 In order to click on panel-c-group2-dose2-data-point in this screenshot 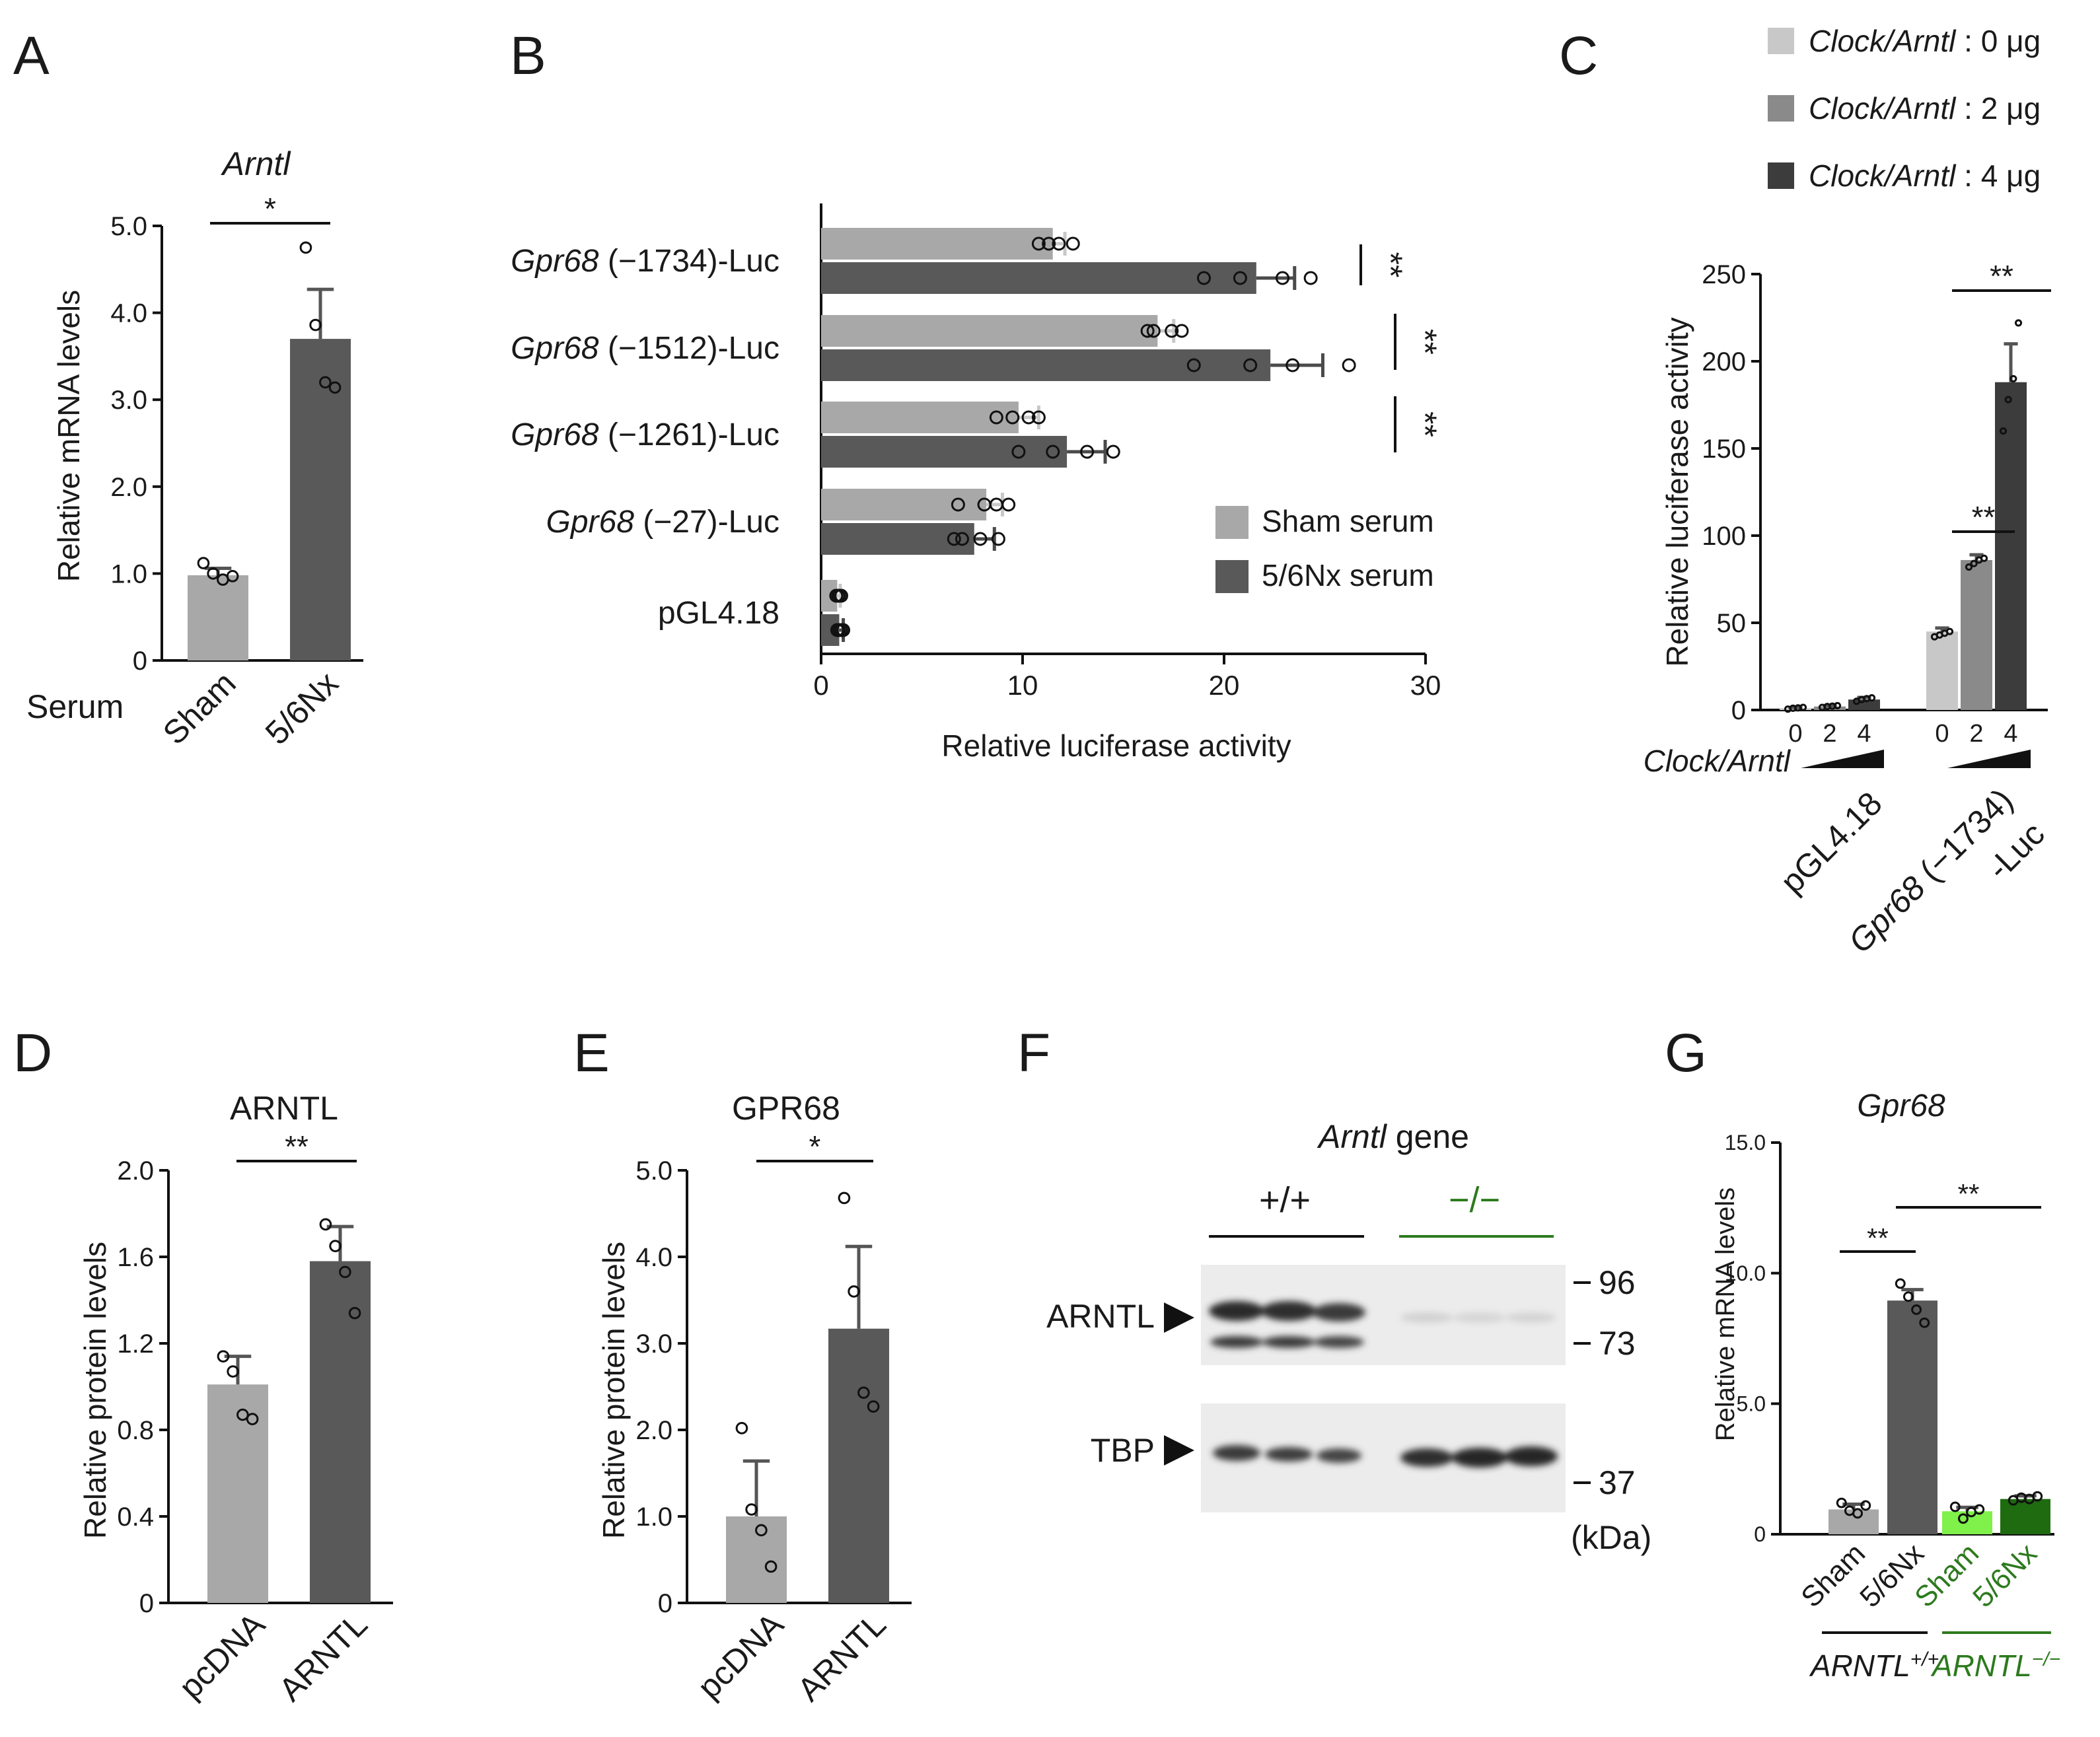, I will do `click(1984, 558)`.